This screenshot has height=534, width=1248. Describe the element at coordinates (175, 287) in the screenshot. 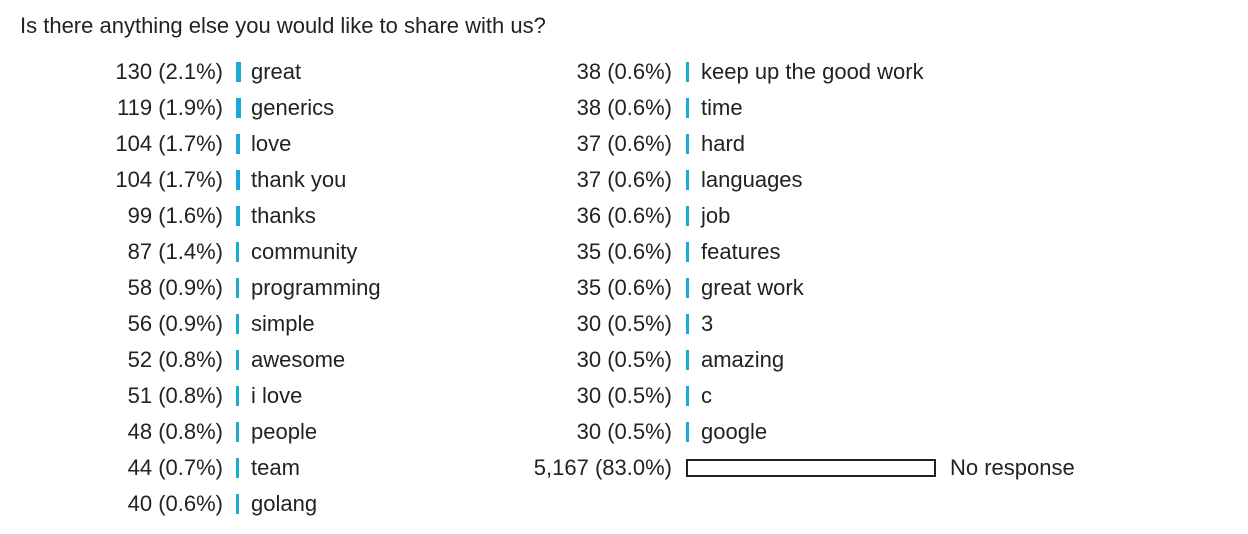

I see `count-label: 58 (0.9%)` at that location.